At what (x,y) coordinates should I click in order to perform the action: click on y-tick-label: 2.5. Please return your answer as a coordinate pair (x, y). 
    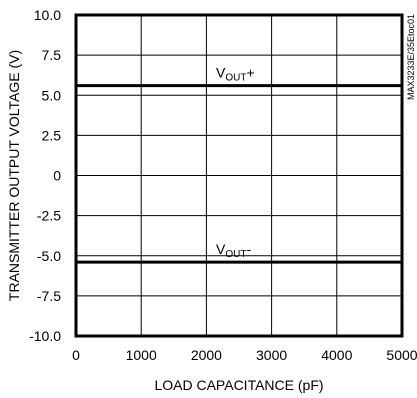
    Looking at the image, I should click on (52, 135).